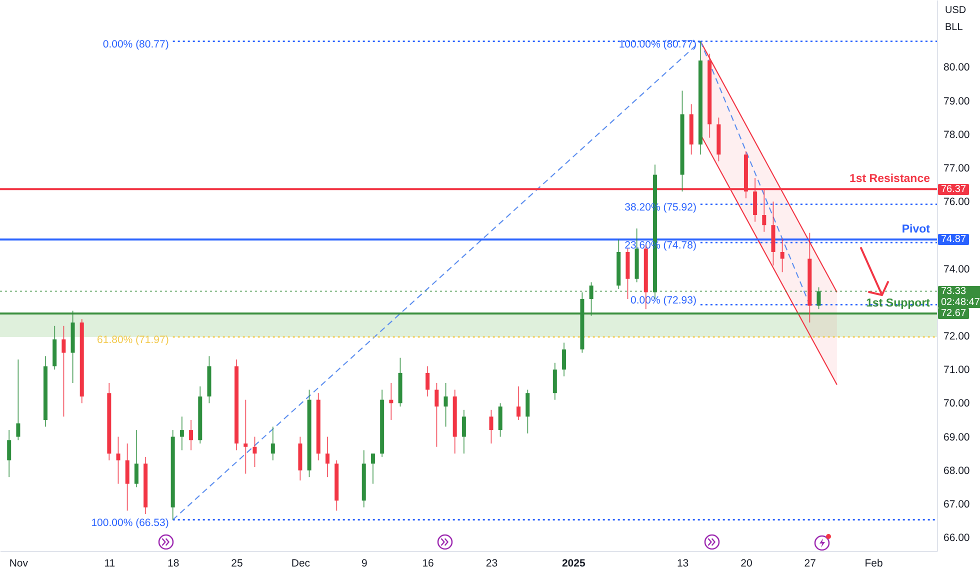  I want to click on x-tick-label: 16, so click(428, 564).